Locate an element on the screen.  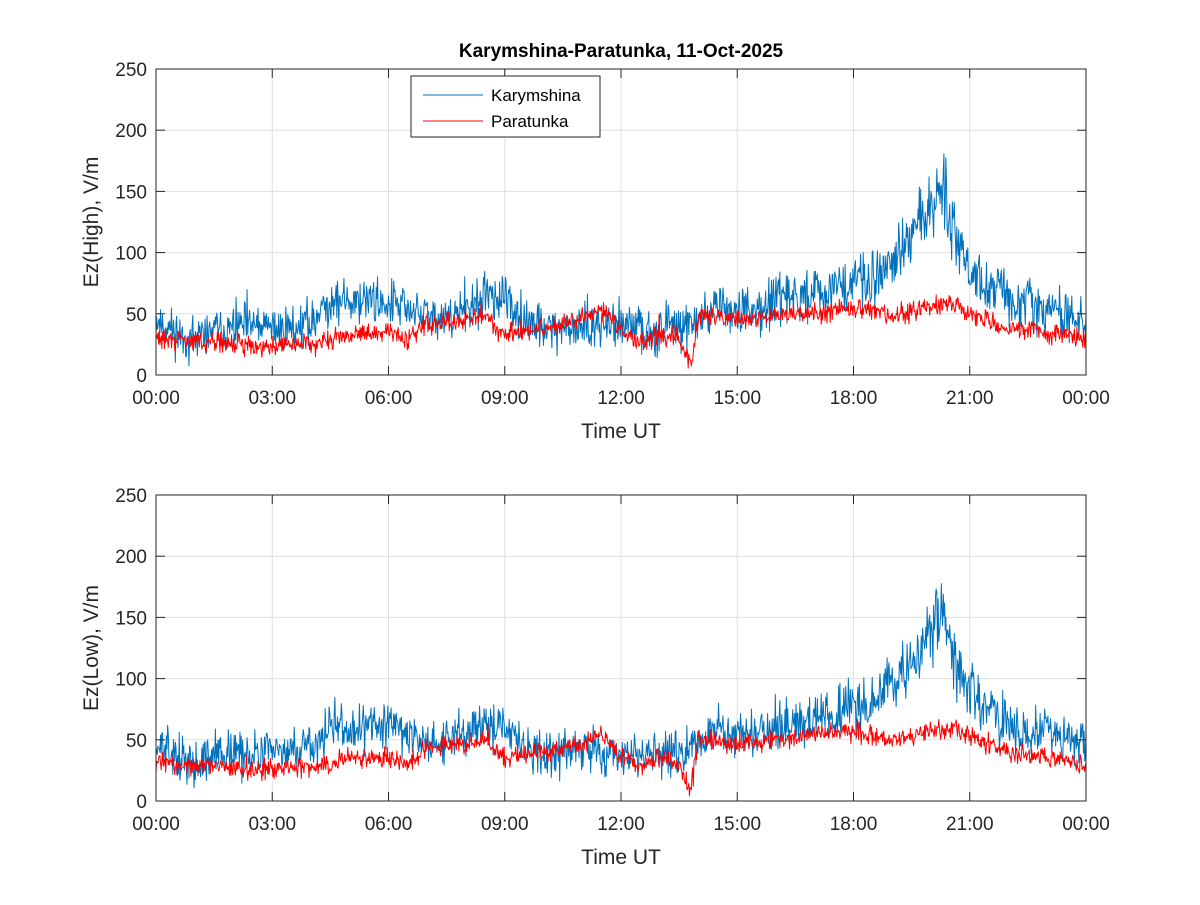
legend-label-karymshina: Karymshina is located at coordinates (536, 95).